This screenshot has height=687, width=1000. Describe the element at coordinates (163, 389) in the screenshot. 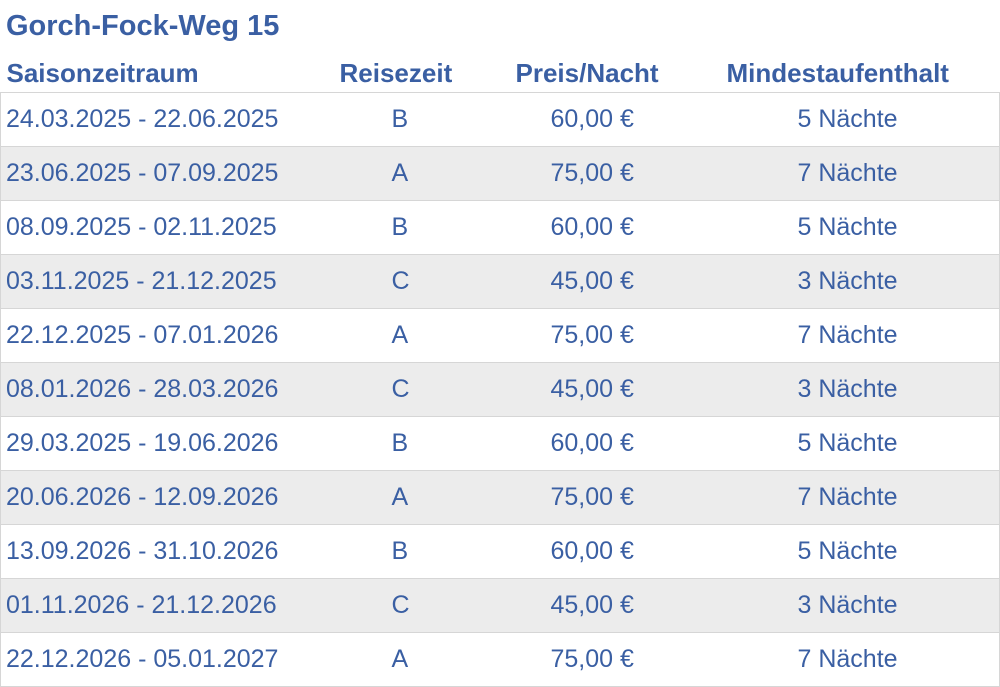

I see `season-period-cell: 08.01.2026 - 28.03.2026` at that location.